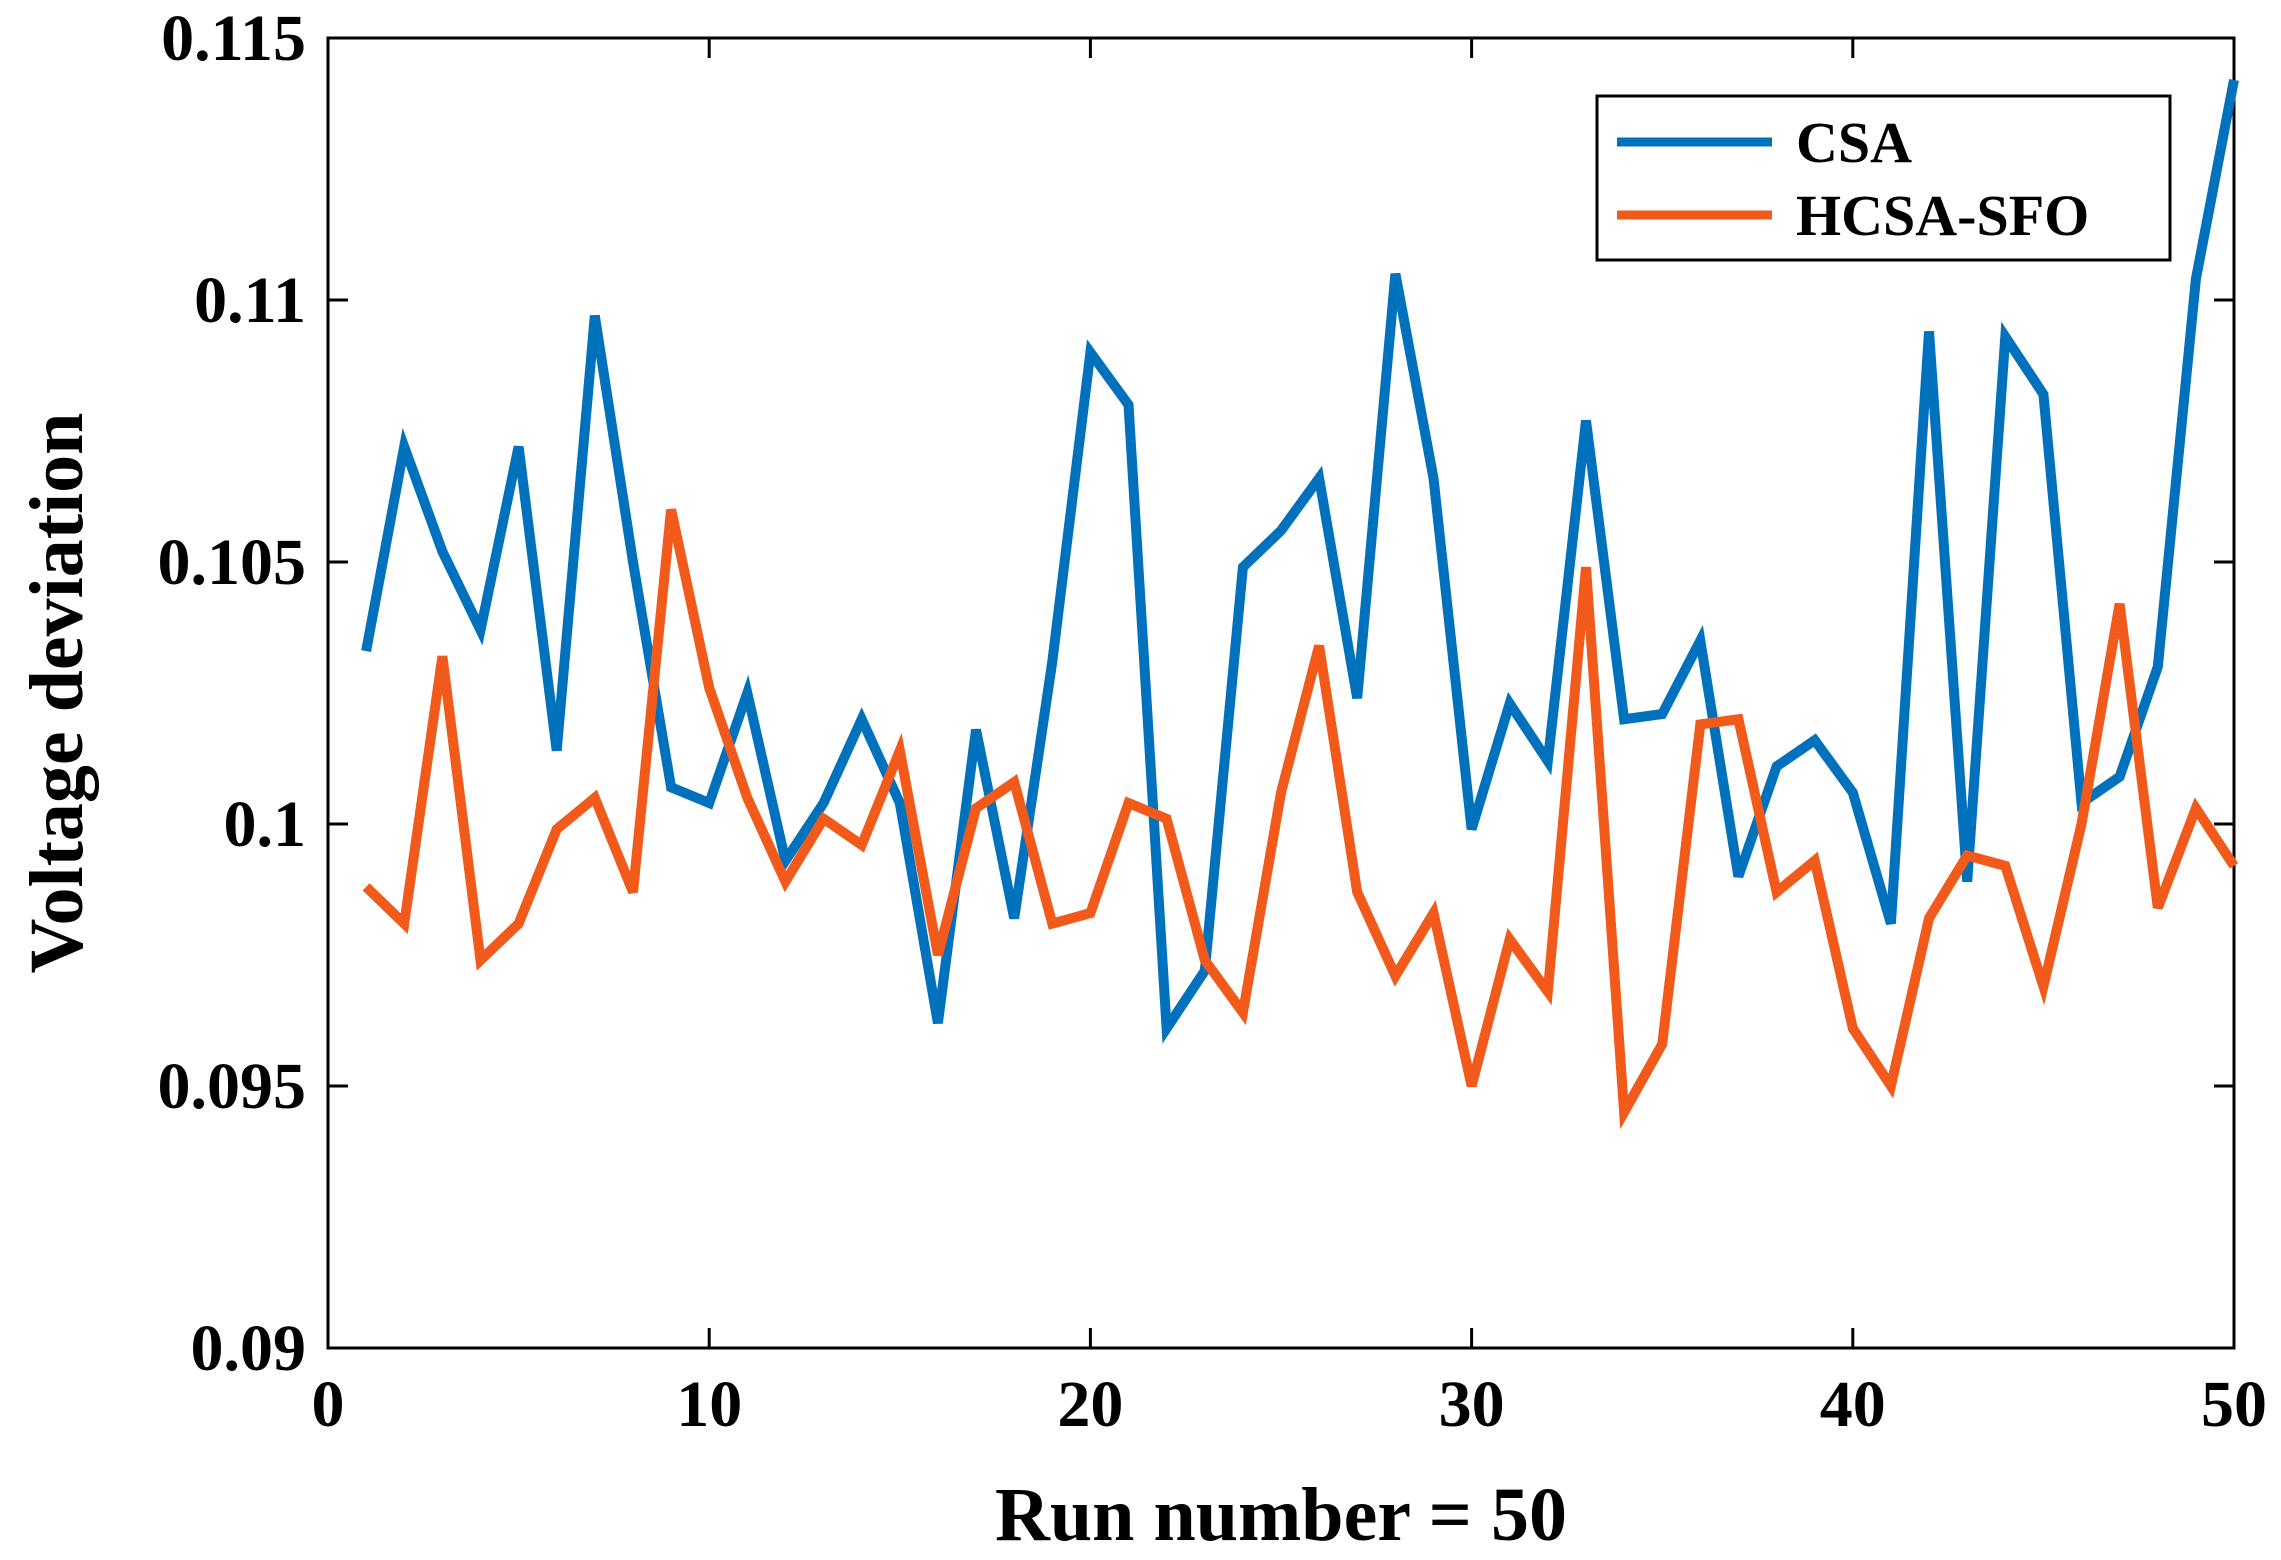  What do you see at coordinates (1853, 1404) in the screenshot?
I see `x-tick-label: 40` at bounding box center [1853, 1404].